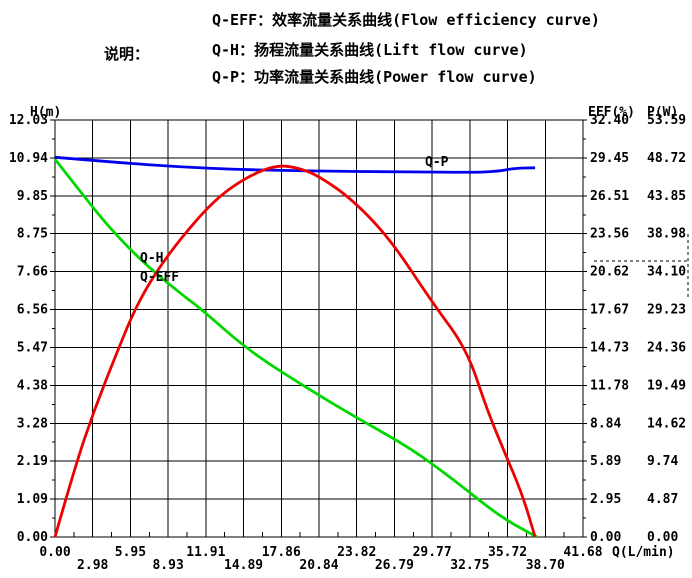  What do you see at coordinates (609, 310) in the screenshot?
I see `eff-tick-label: 17.67` at bounding box center [609, 310].